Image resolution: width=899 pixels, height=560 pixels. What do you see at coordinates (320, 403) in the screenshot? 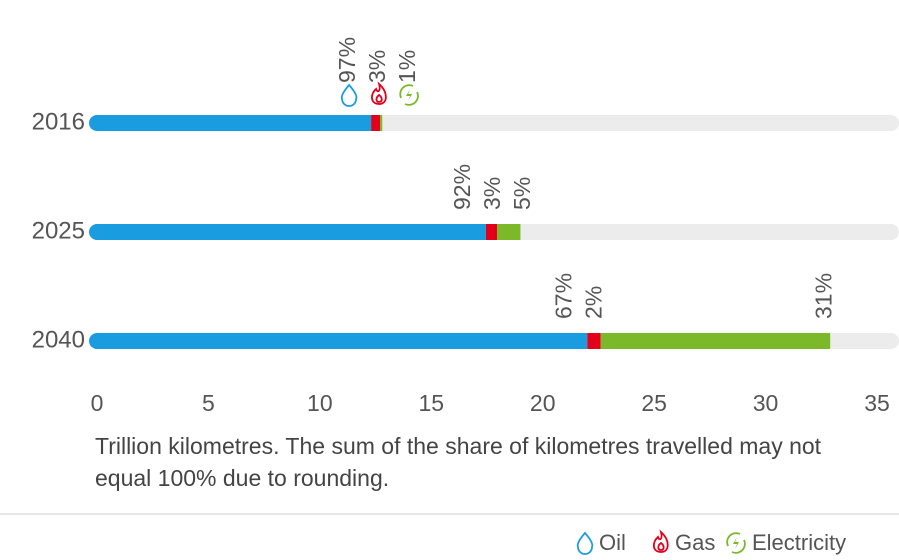
I see `x-tick-label: 10` at bounding box center [320, 403].